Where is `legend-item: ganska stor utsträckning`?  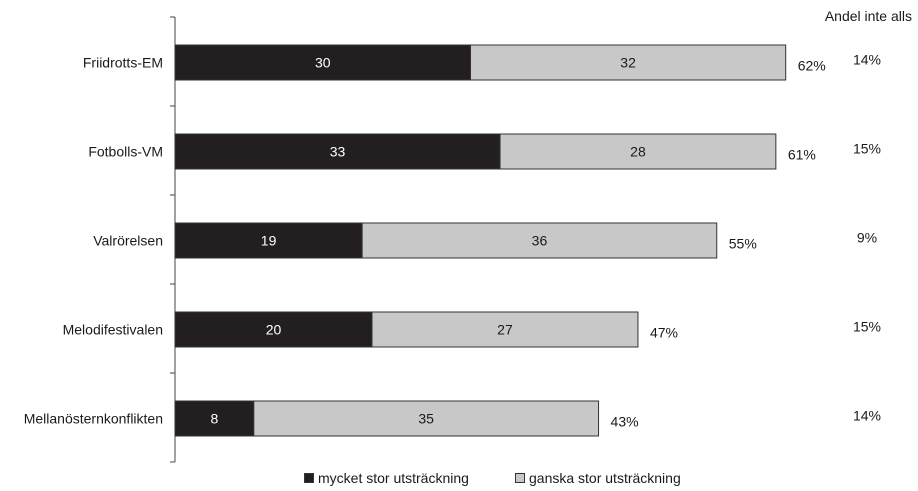
legend-item: ganska stor utsträckning is located at coordinates (598, 478).